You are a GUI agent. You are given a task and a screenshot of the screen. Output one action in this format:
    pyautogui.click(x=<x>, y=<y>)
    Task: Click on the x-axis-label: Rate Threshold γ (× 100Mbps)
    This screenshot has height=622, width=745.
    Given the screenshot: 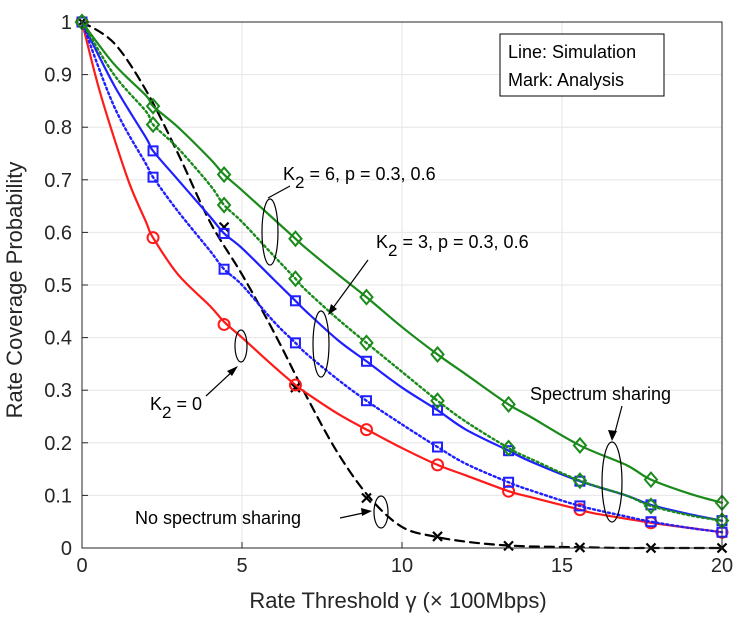 What is the action you would take?
    pyautogui.click(x=397, y=600)
    